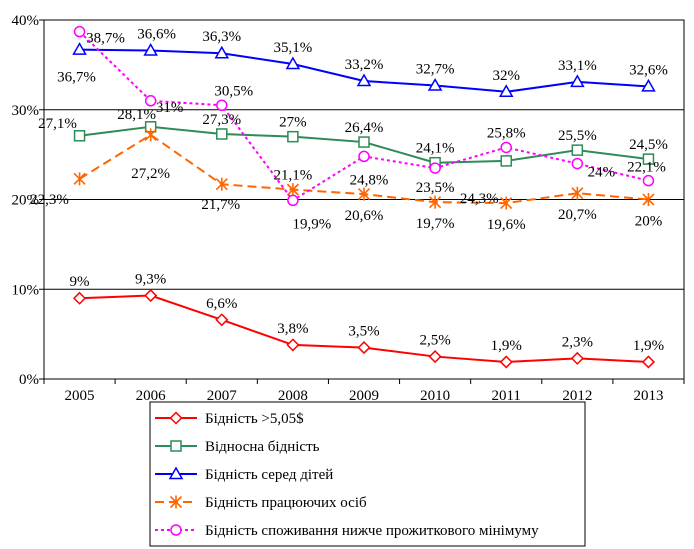  I want to click on data-label: 24,5%, so click(648, 145).